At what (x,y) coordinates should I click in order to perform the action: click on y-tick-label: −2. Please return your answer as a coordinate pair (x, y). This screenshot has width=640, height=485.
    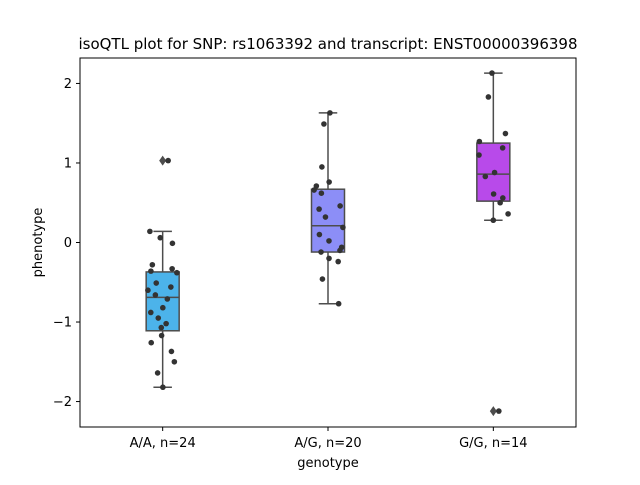
    Looking at the image, I should click on (62, 402).